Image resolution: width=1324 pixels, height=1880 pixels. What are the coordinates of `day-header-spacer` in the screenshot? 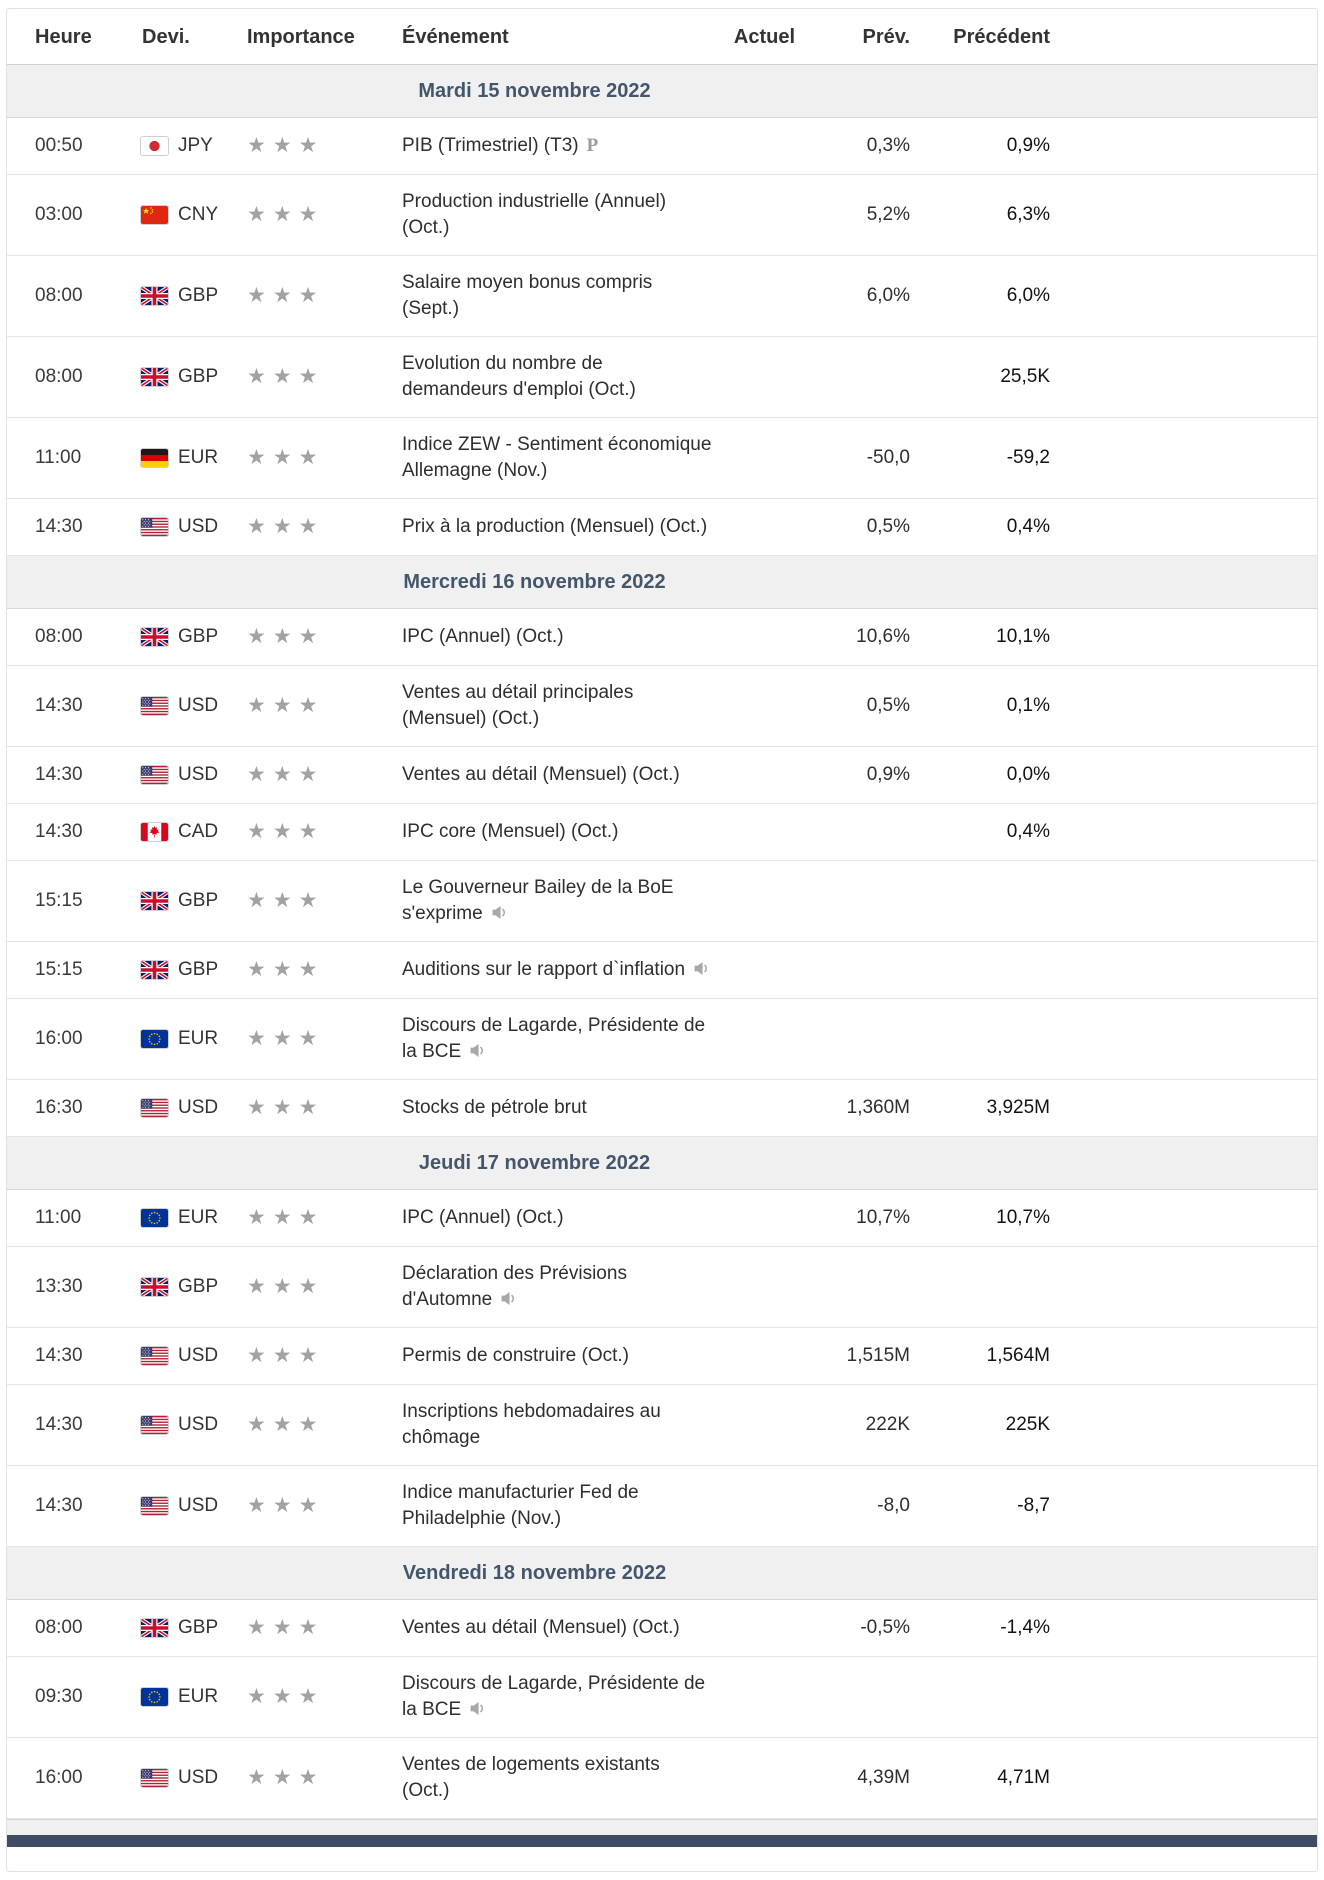 It's located at (1189, 582).